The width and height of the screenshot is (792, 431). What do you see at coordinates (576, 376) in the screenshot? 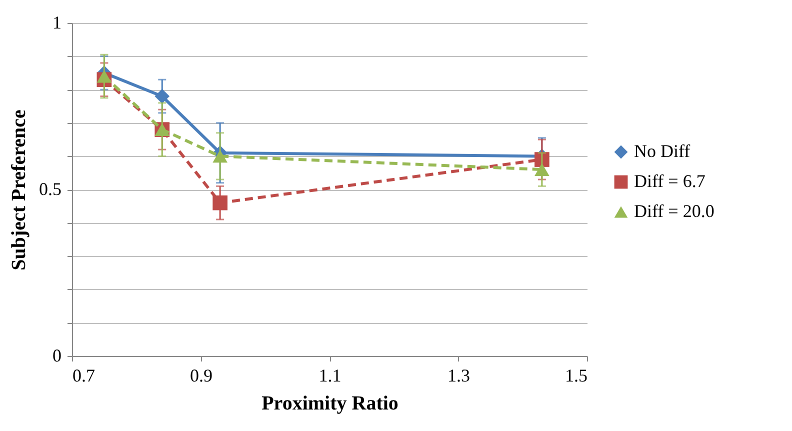
I see `x-tick-label: 1.5` at bounding box center [576, 376].